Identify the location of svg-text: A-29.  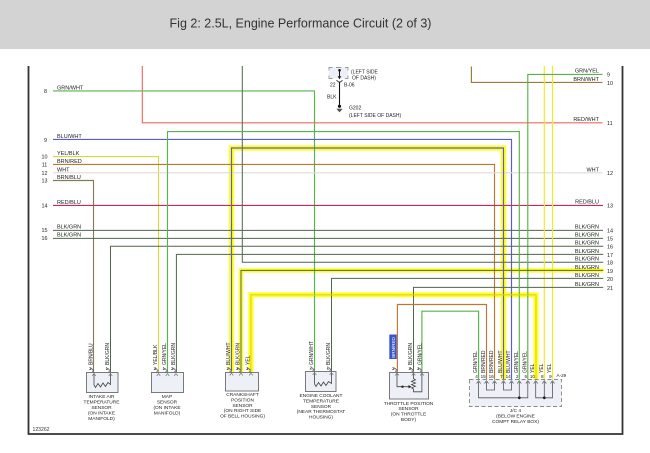
(562, 375).